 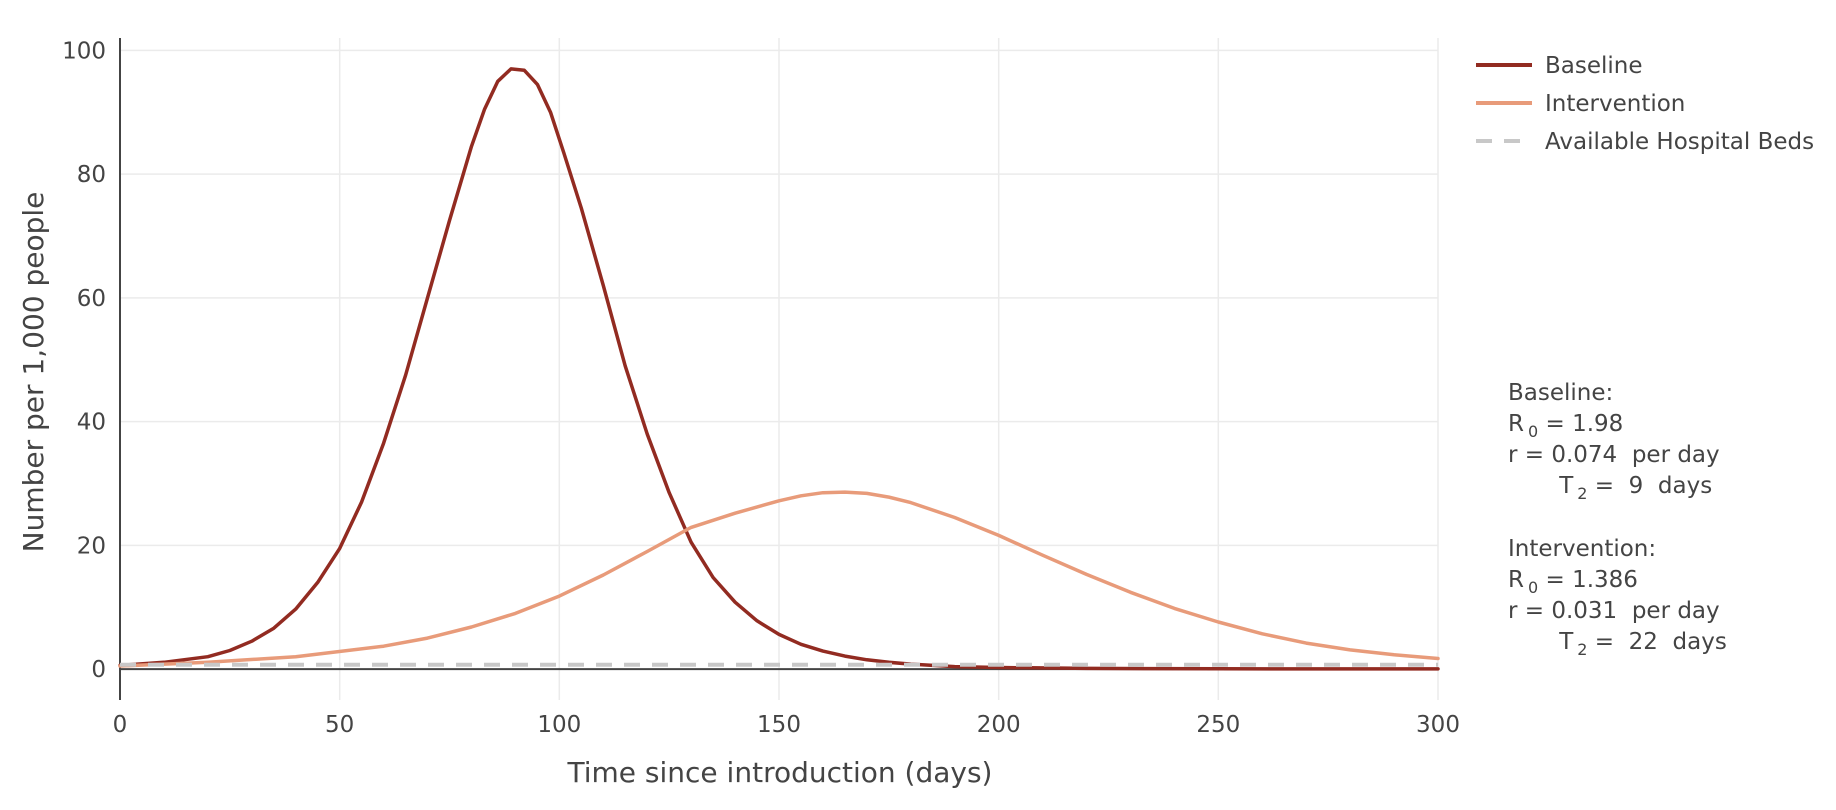 I want to click on annotation-intervention-growth-rate: r = 0.031 per day, so click(x=1614, y=611).